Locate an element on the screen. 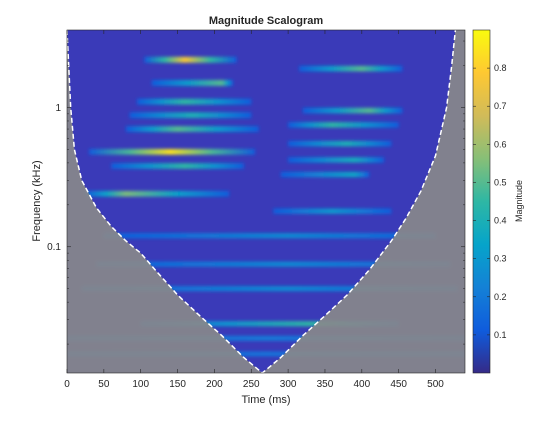 This screenshot has height=425, width=560. x-tick-label: 400 is located at coordinates (361, 384).